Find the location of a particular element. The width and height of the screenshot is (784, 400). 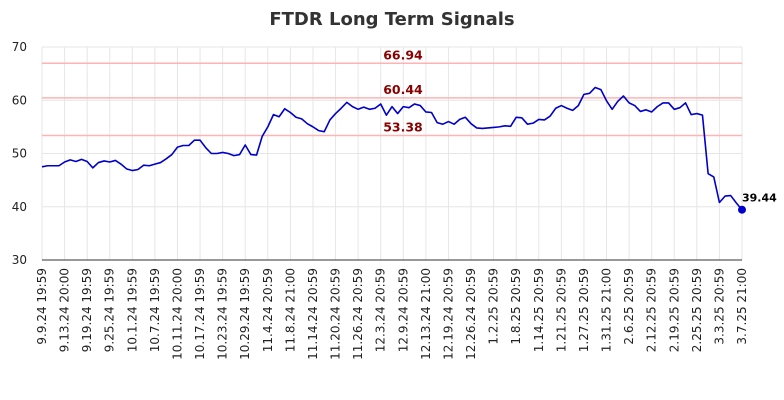

x-tick-label: 1.21.25 20:59 is located at coordinates (561, 310).